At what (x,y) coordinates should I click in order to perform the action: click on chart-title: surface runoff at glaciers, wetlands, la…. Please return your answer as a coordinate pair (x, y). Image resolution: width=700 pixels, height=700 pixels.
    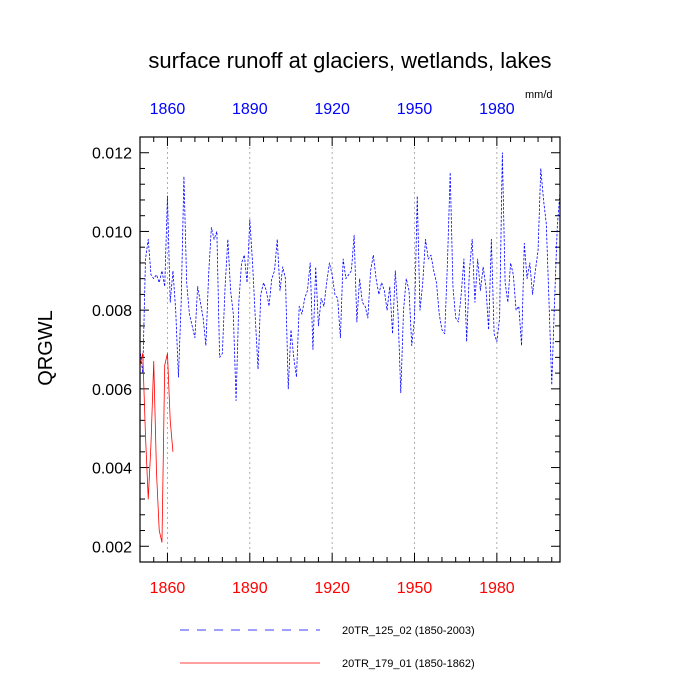
    Looking at the image, I should click on (349, 60).